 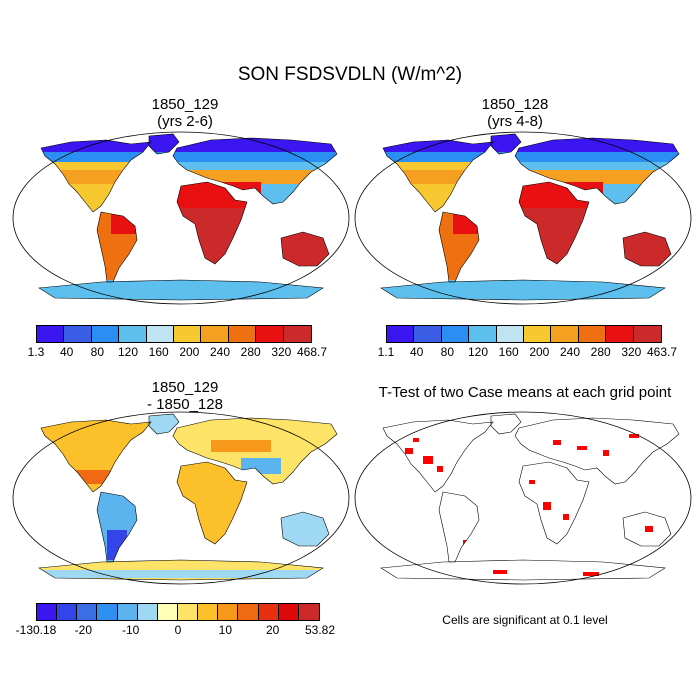 I want to click on colorbar-tick-label: 0, so click(x=178, y=630).